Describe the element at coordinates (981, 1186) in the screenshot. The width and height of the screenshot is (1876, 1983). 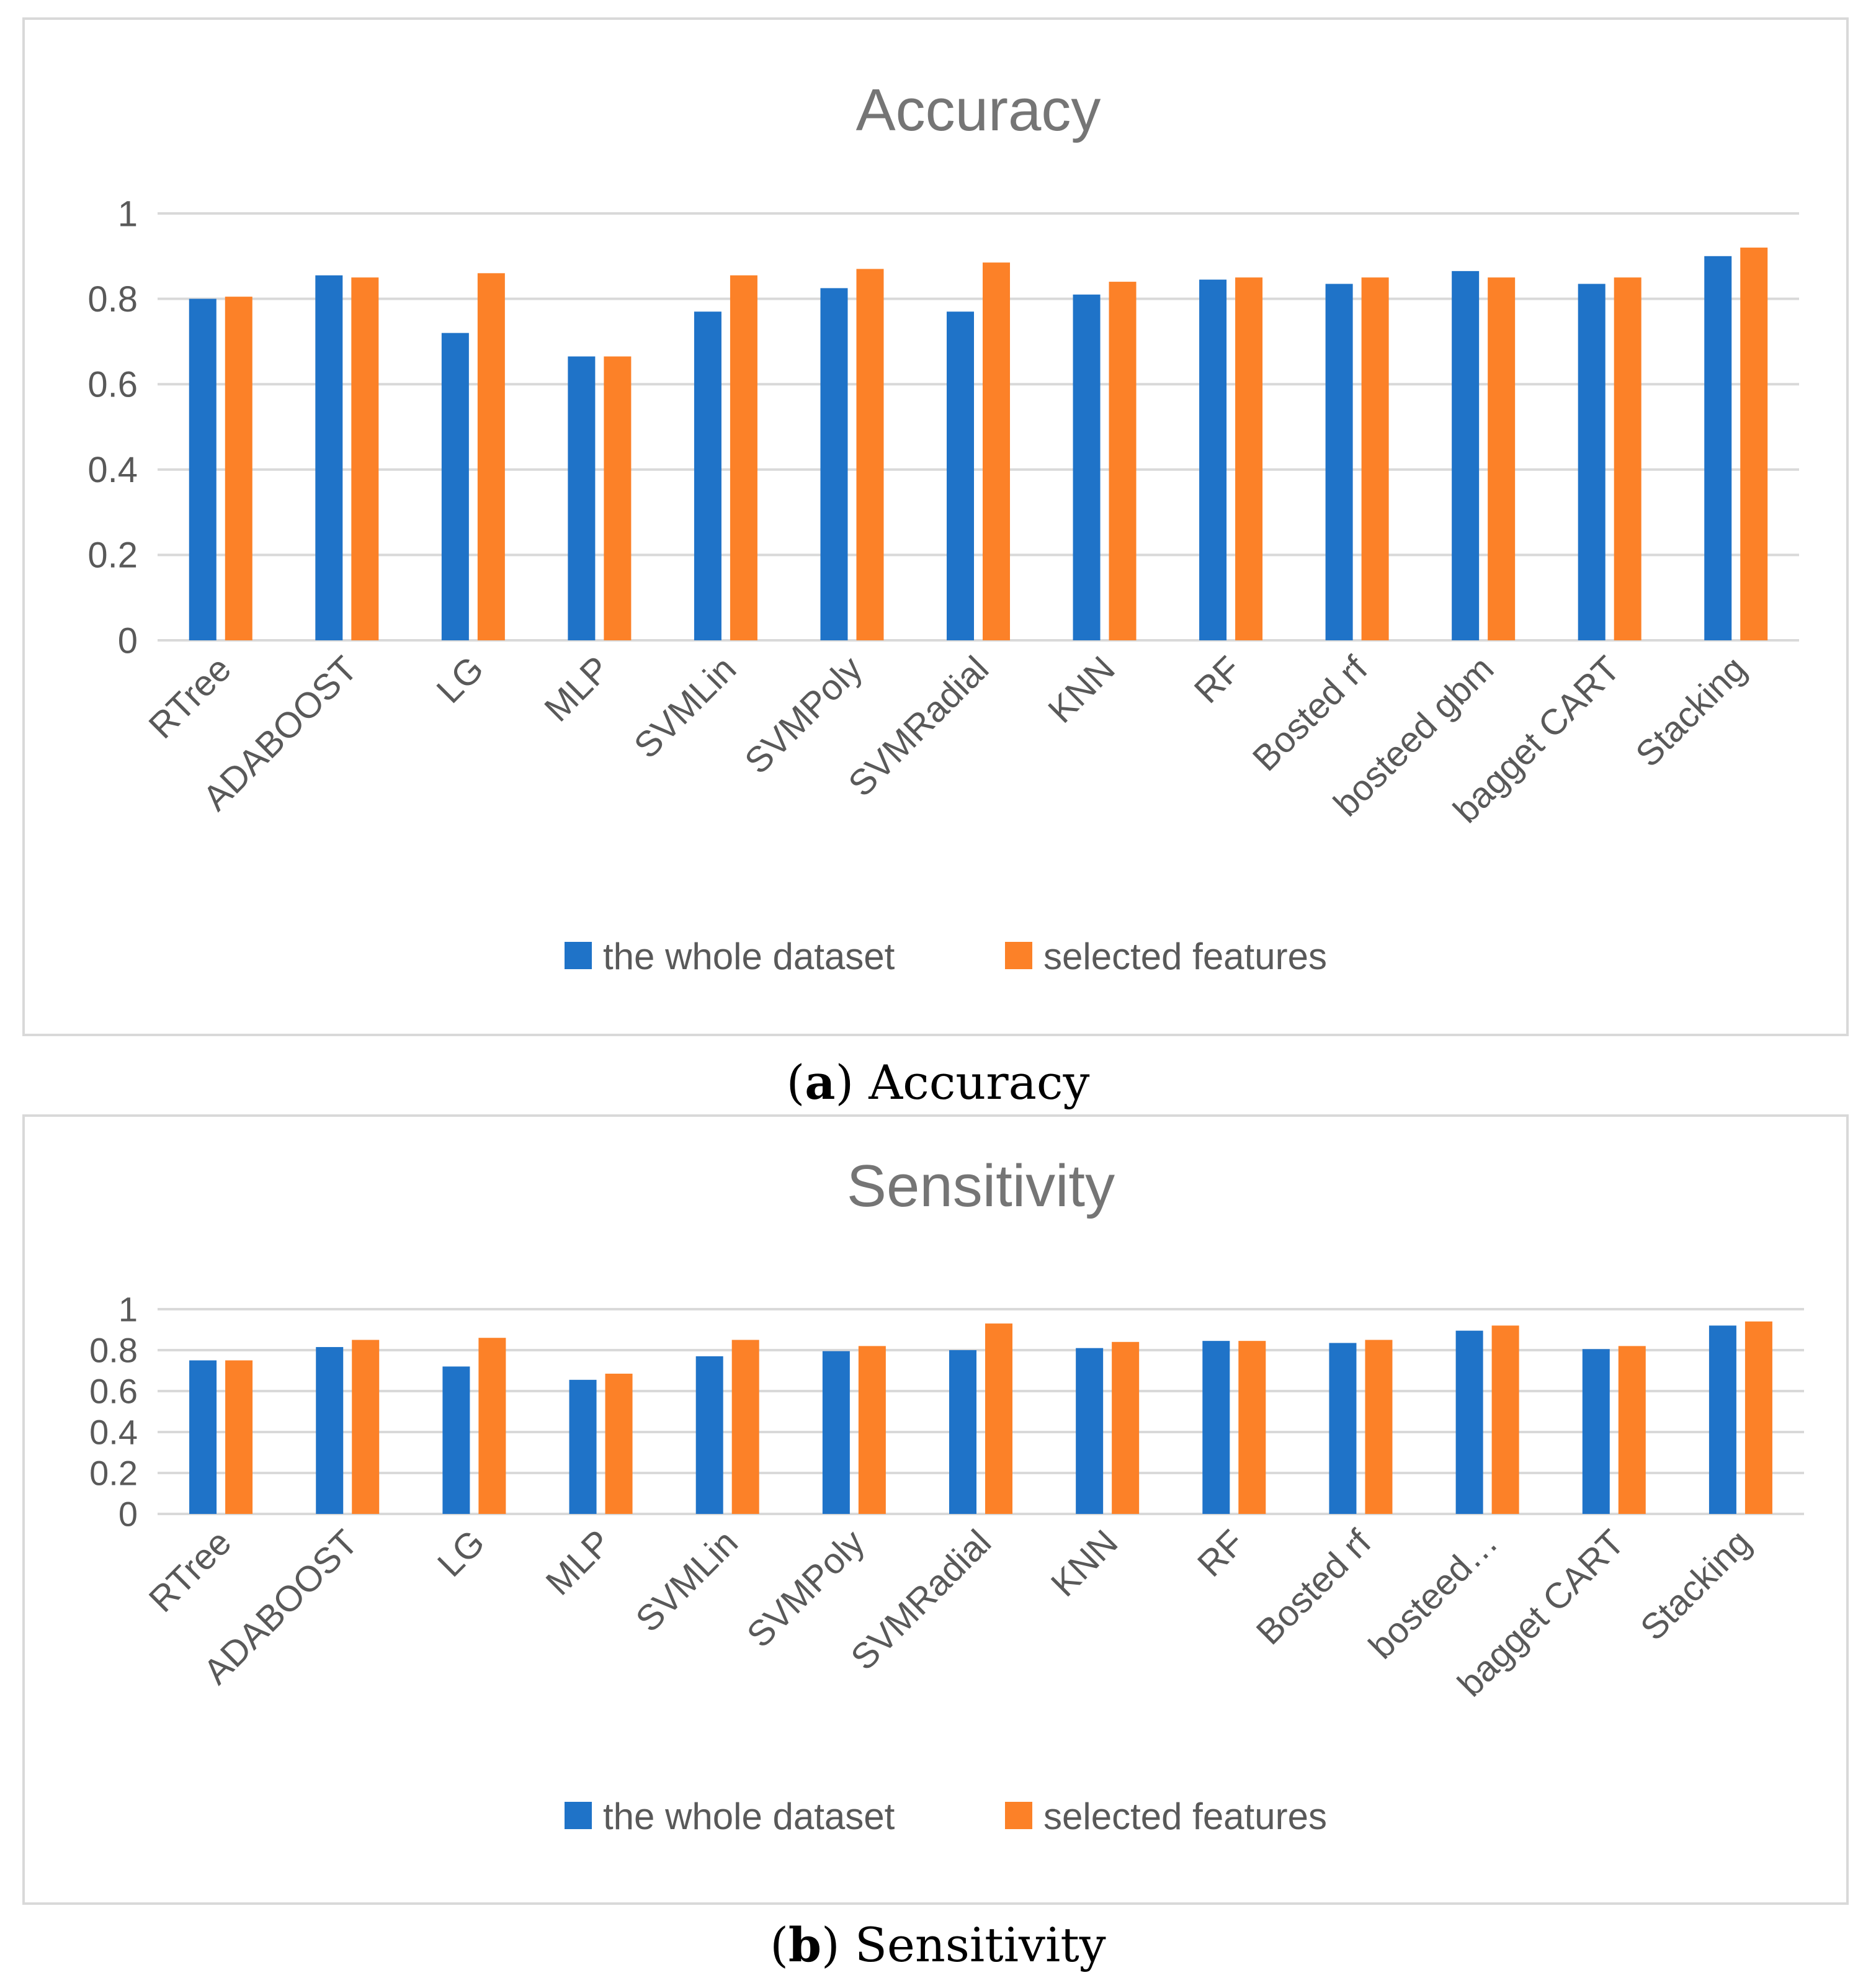
I see `chart-title: Sensitivity` at that location.